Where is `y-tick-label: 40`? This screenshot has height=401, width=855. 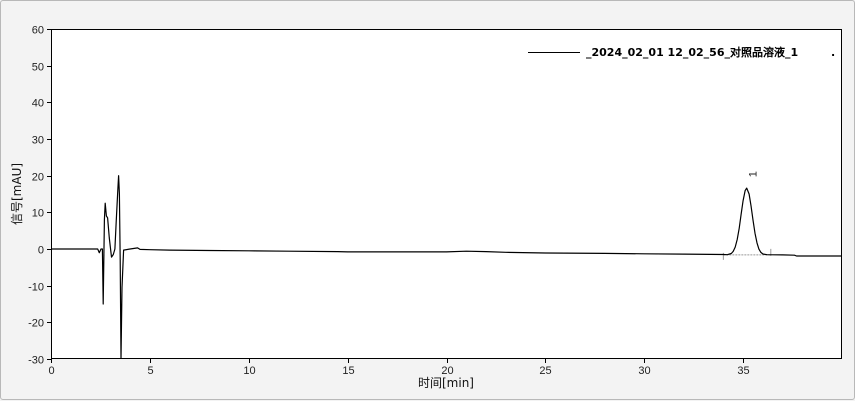
y-tick-label: 40 is located at coordinates (38, 104).